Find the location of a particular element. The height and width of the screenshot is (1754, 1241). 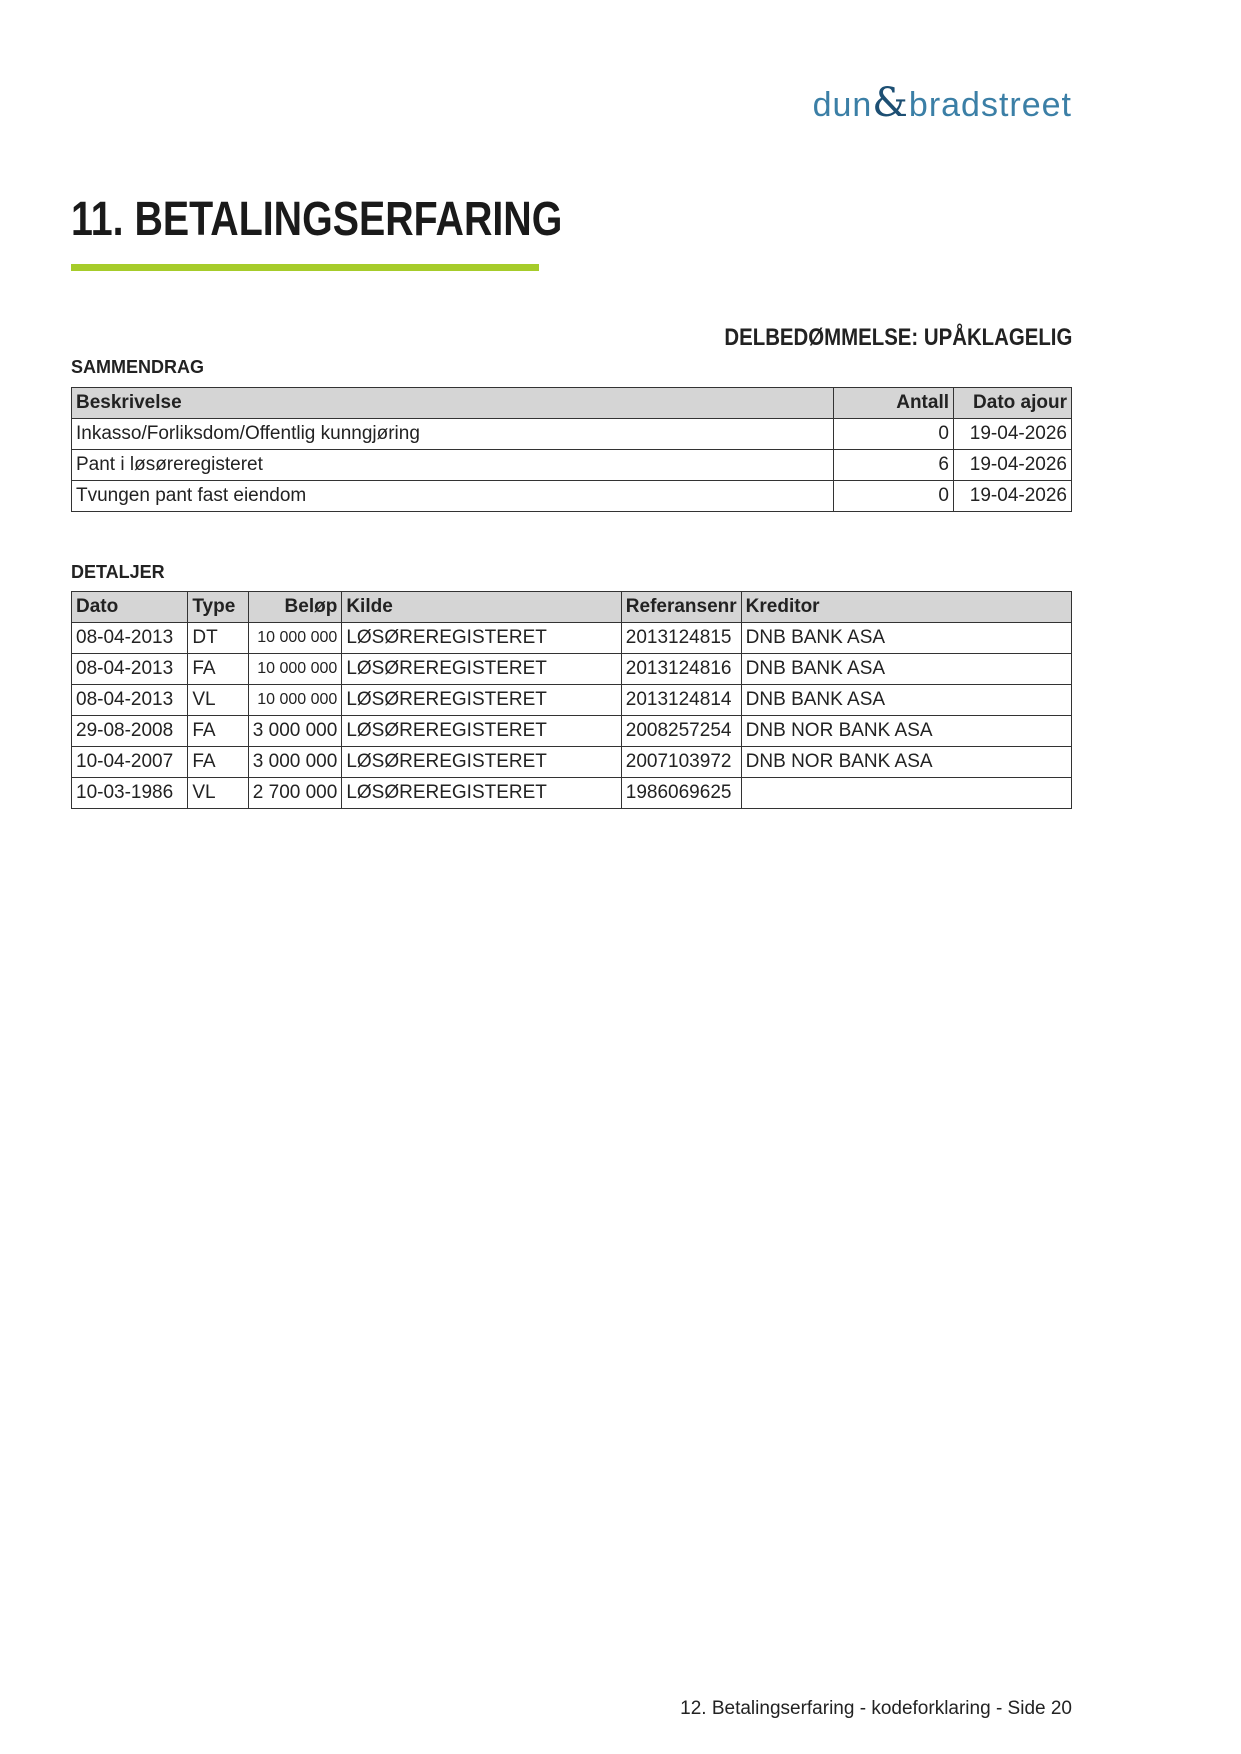

header-row: Dato Type Beløp Kilde Referansenr Kreditor is located at coordinates (571, 607).